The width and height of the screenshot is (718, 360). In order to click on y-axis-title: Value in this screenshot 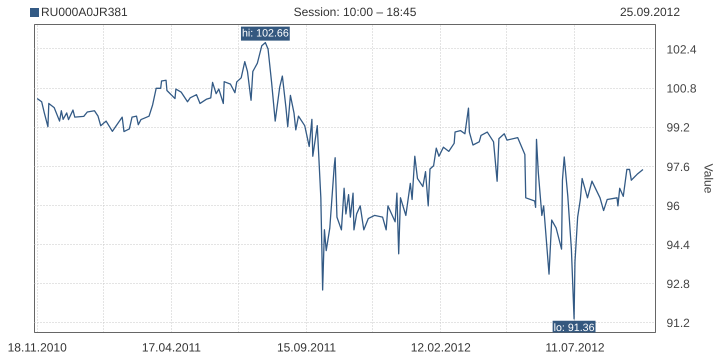, I will do `click(709, 179)`.